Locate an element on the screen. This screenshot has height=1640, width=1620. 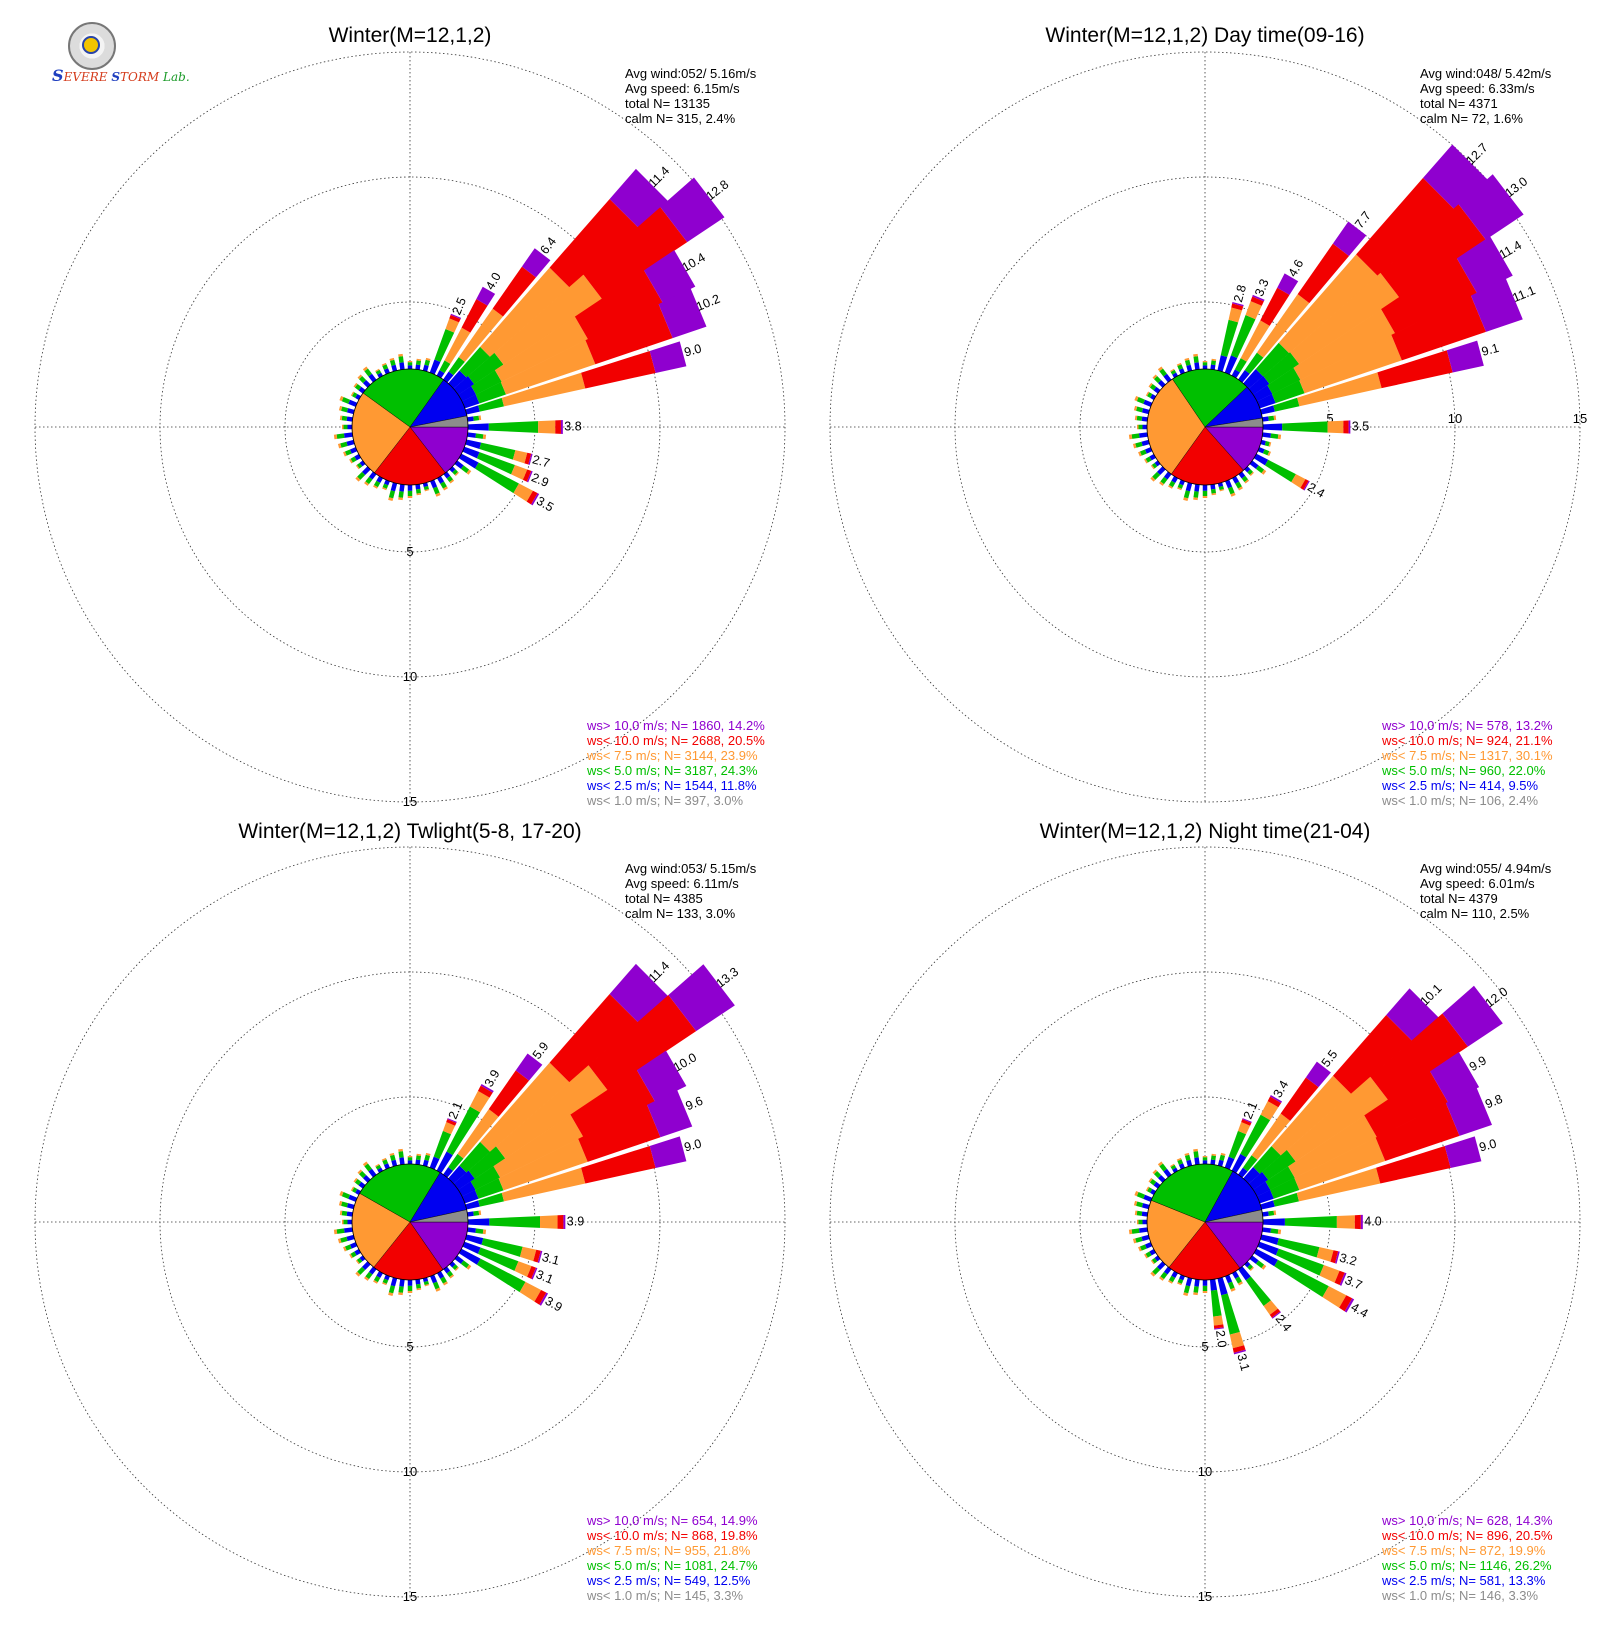
petal-15-segment is located at coordinates (1238, 304).